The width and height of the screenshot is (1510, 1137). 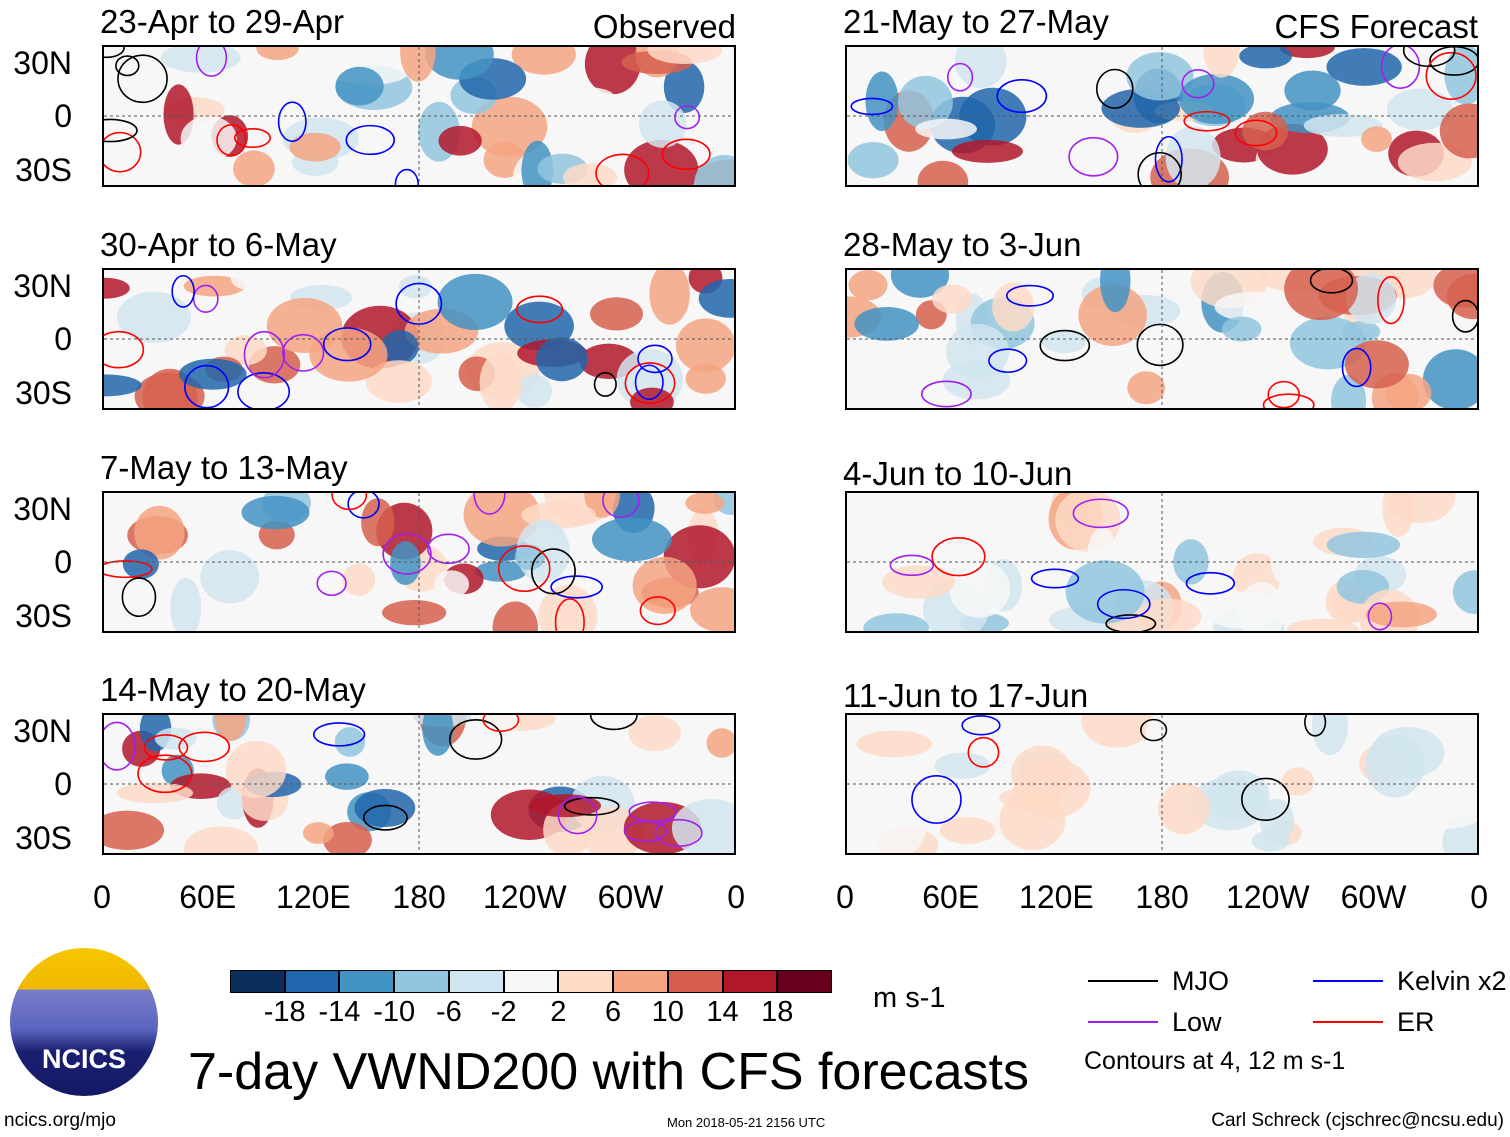 I want to click on colorbar-units: m s-1, so click(x=909, y=998).